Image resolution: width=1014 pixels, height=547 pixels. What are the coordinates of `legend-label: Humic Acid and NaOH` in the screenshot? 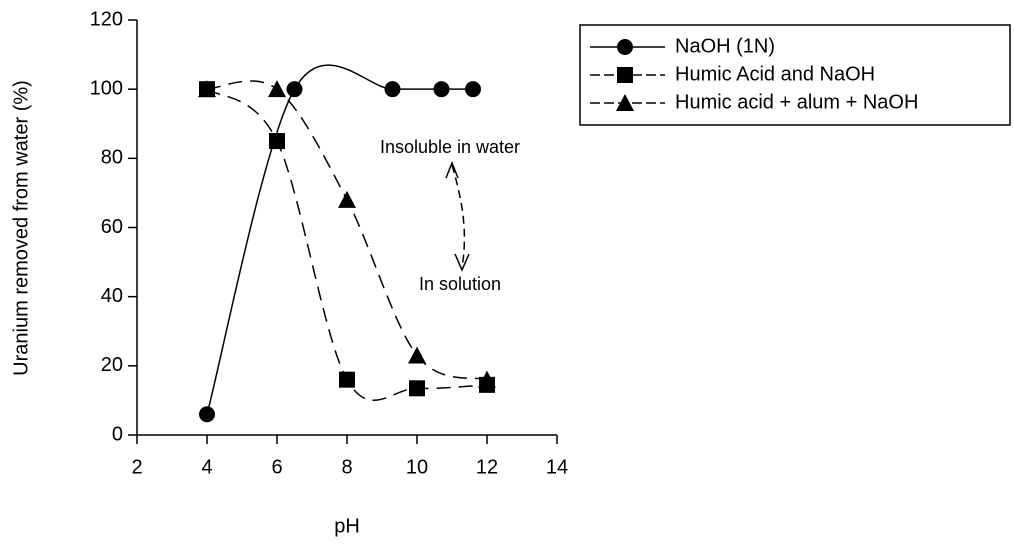 It's located at (775, 74).